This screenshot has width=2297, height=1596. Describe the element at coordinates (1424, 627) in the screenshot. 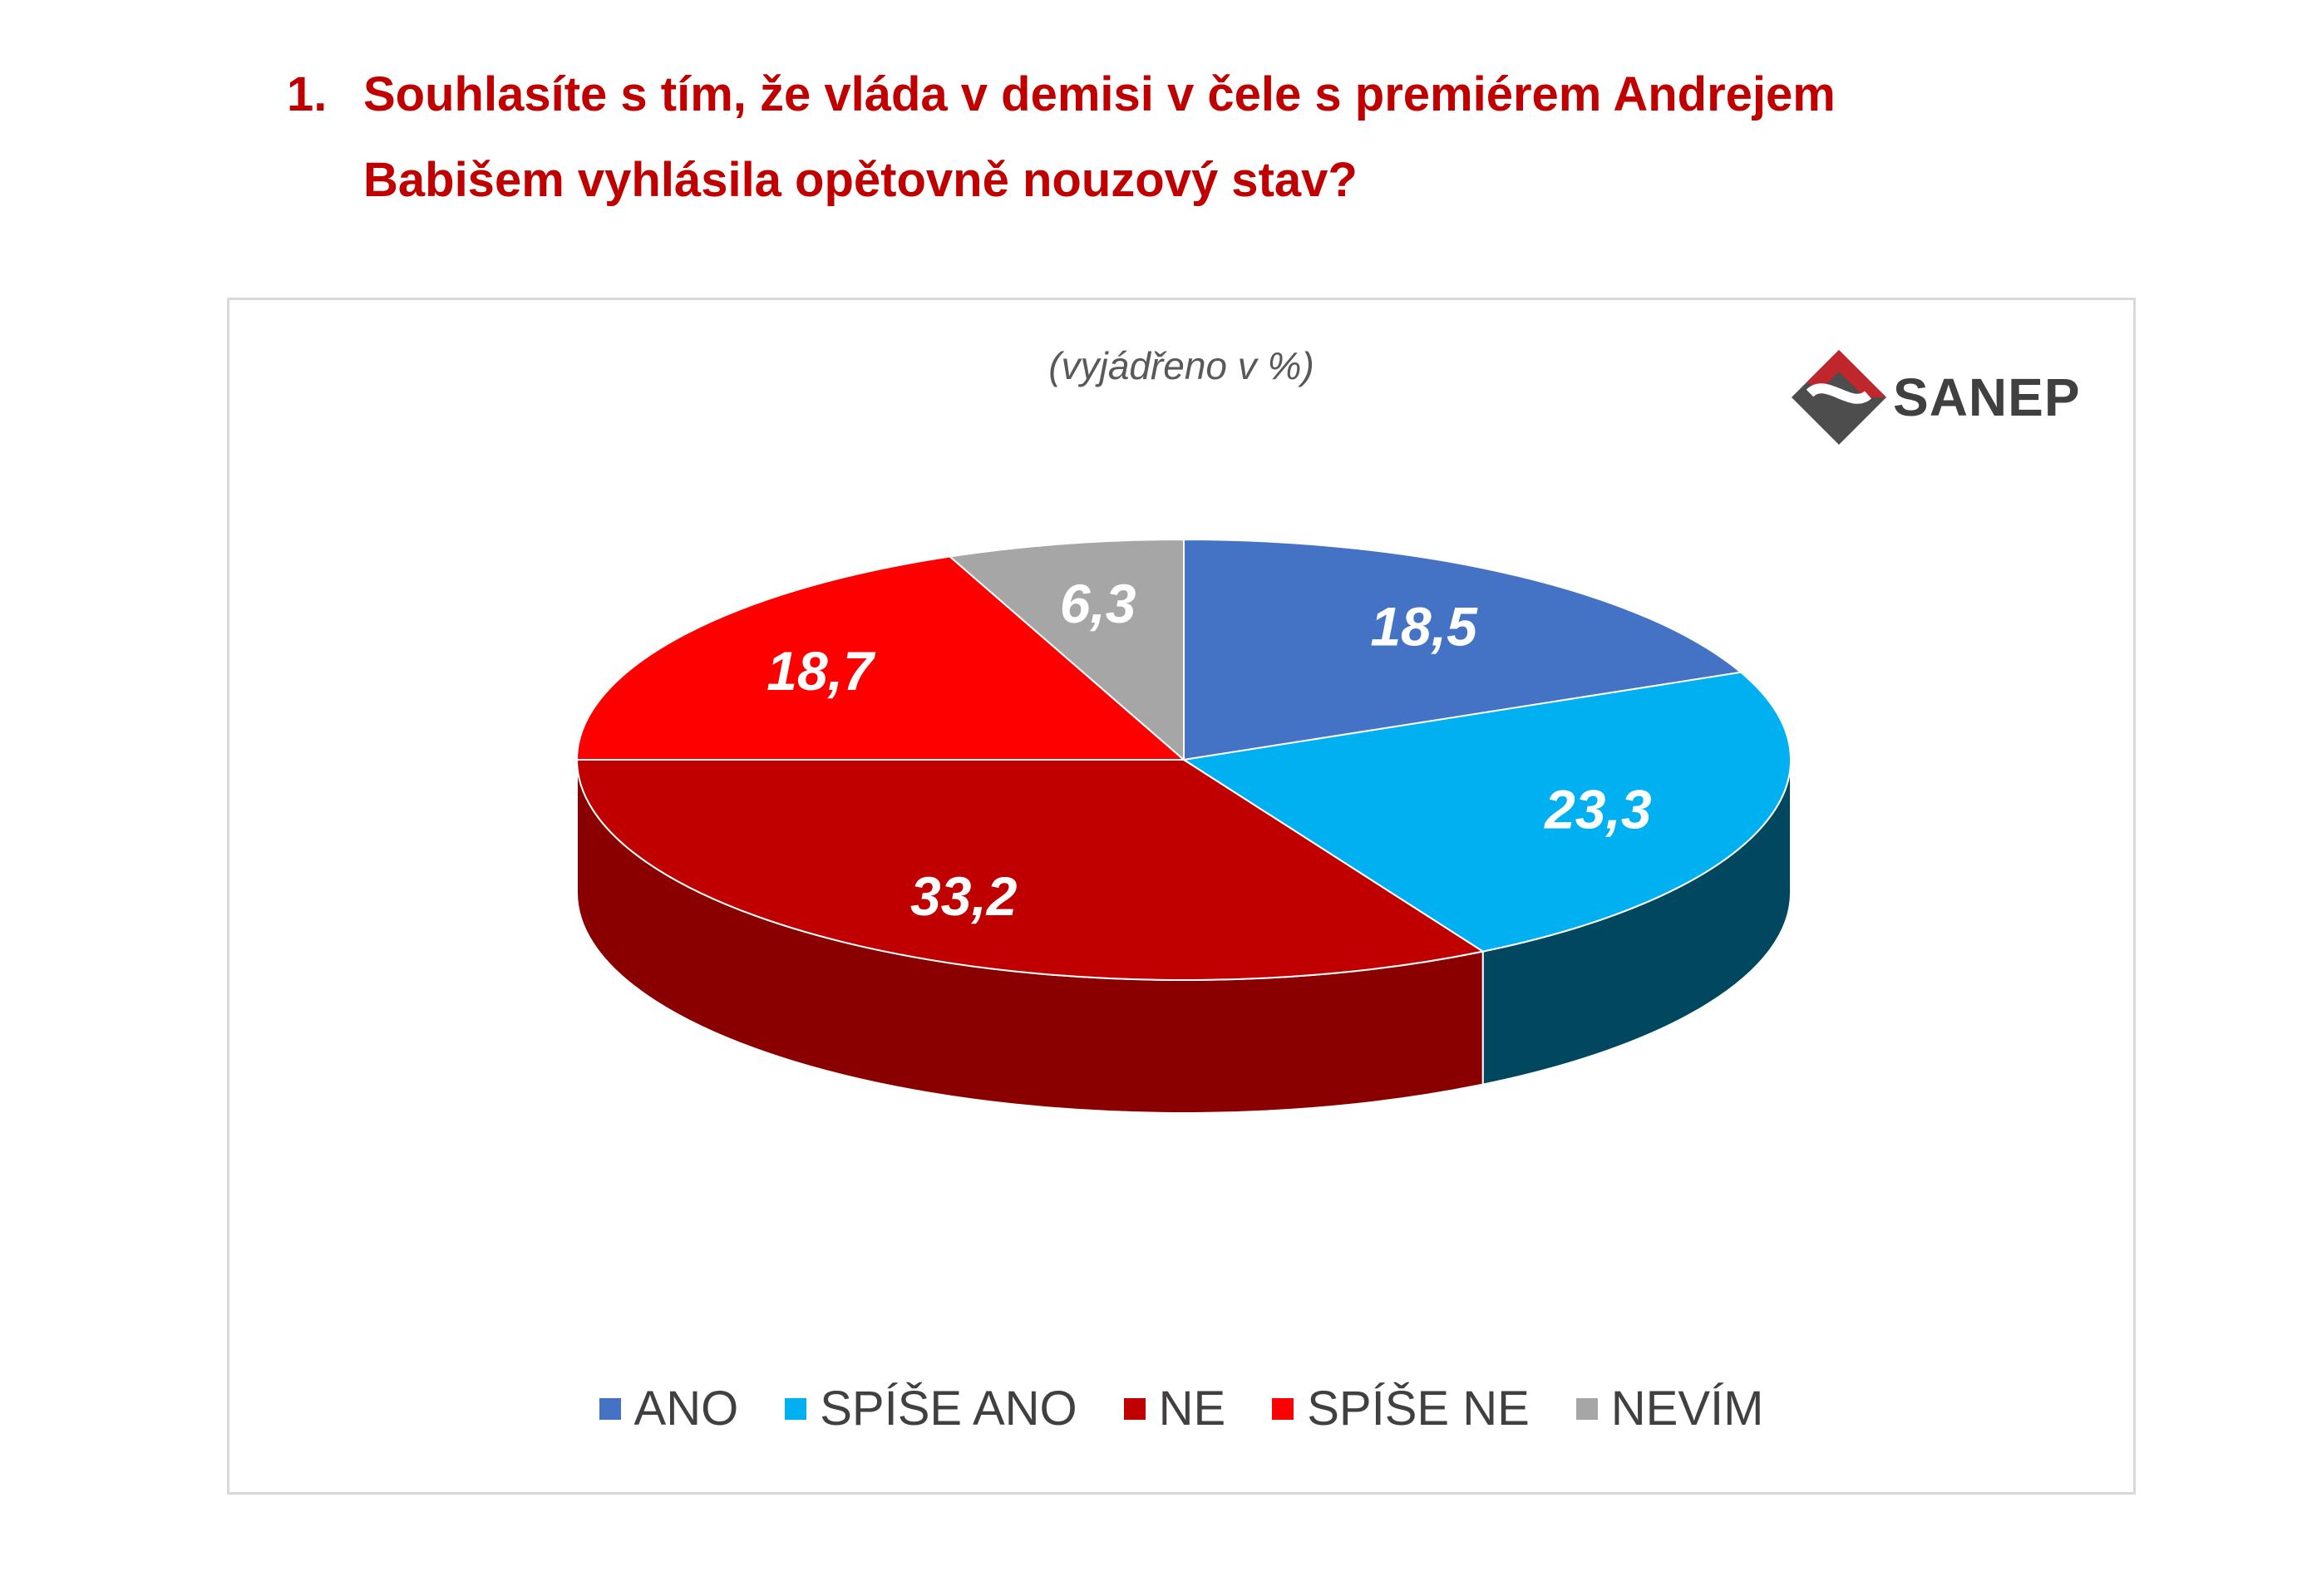

I see `data-label-ano: 18,5` at that location.